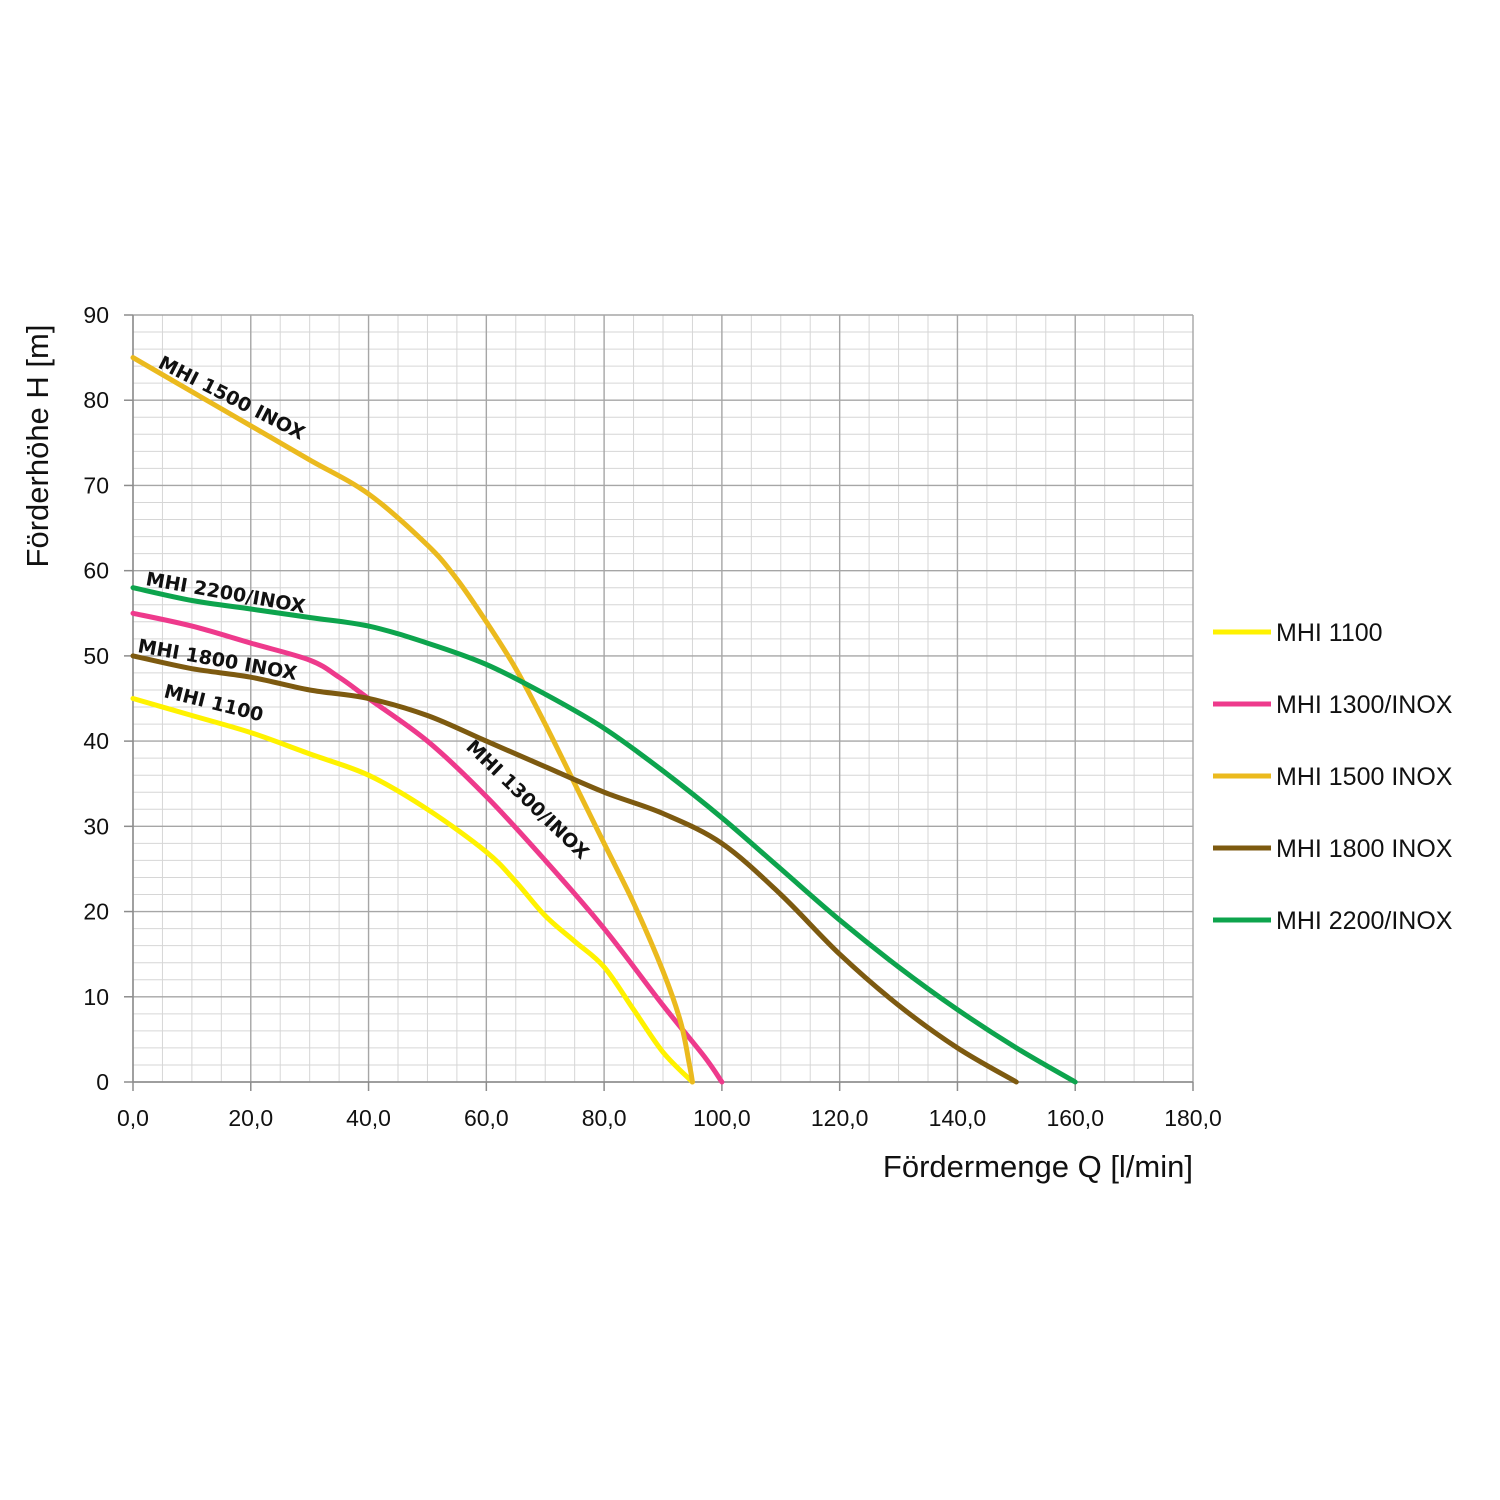  Describe the element at coordinates (1329, 633) in the screenshot. I see `legend-label-mhi-1100: MHI 1100` at that location.